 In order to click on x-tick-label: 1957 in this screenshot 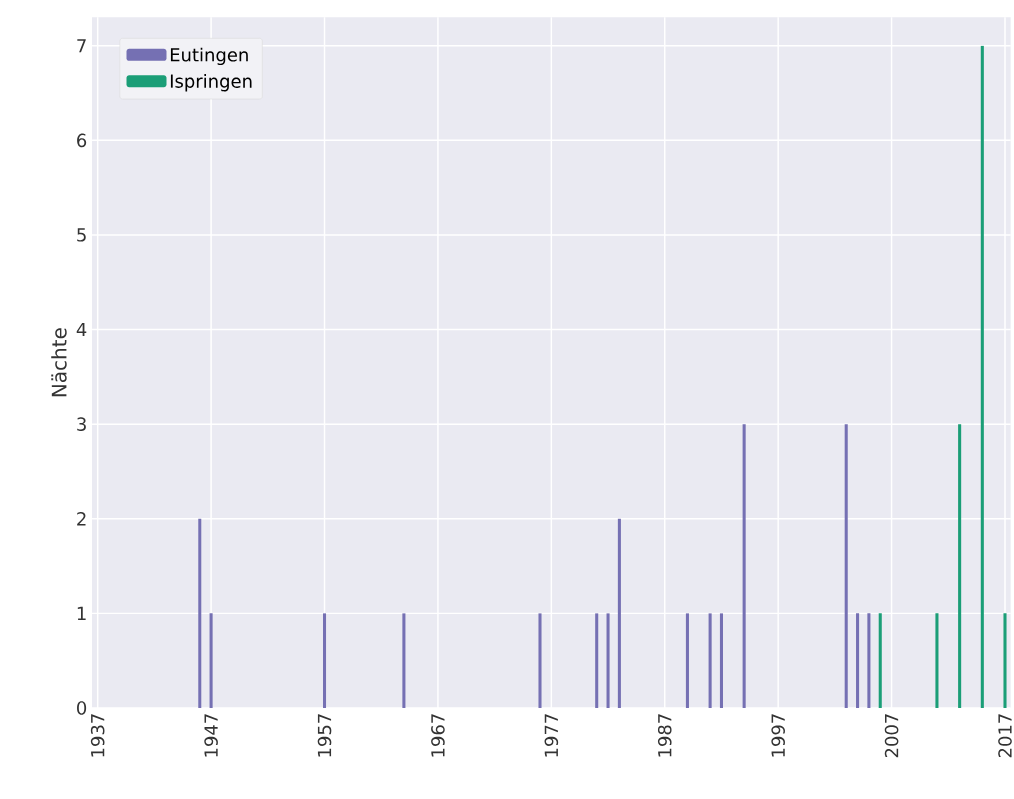, I will do `click(324, 735)`.